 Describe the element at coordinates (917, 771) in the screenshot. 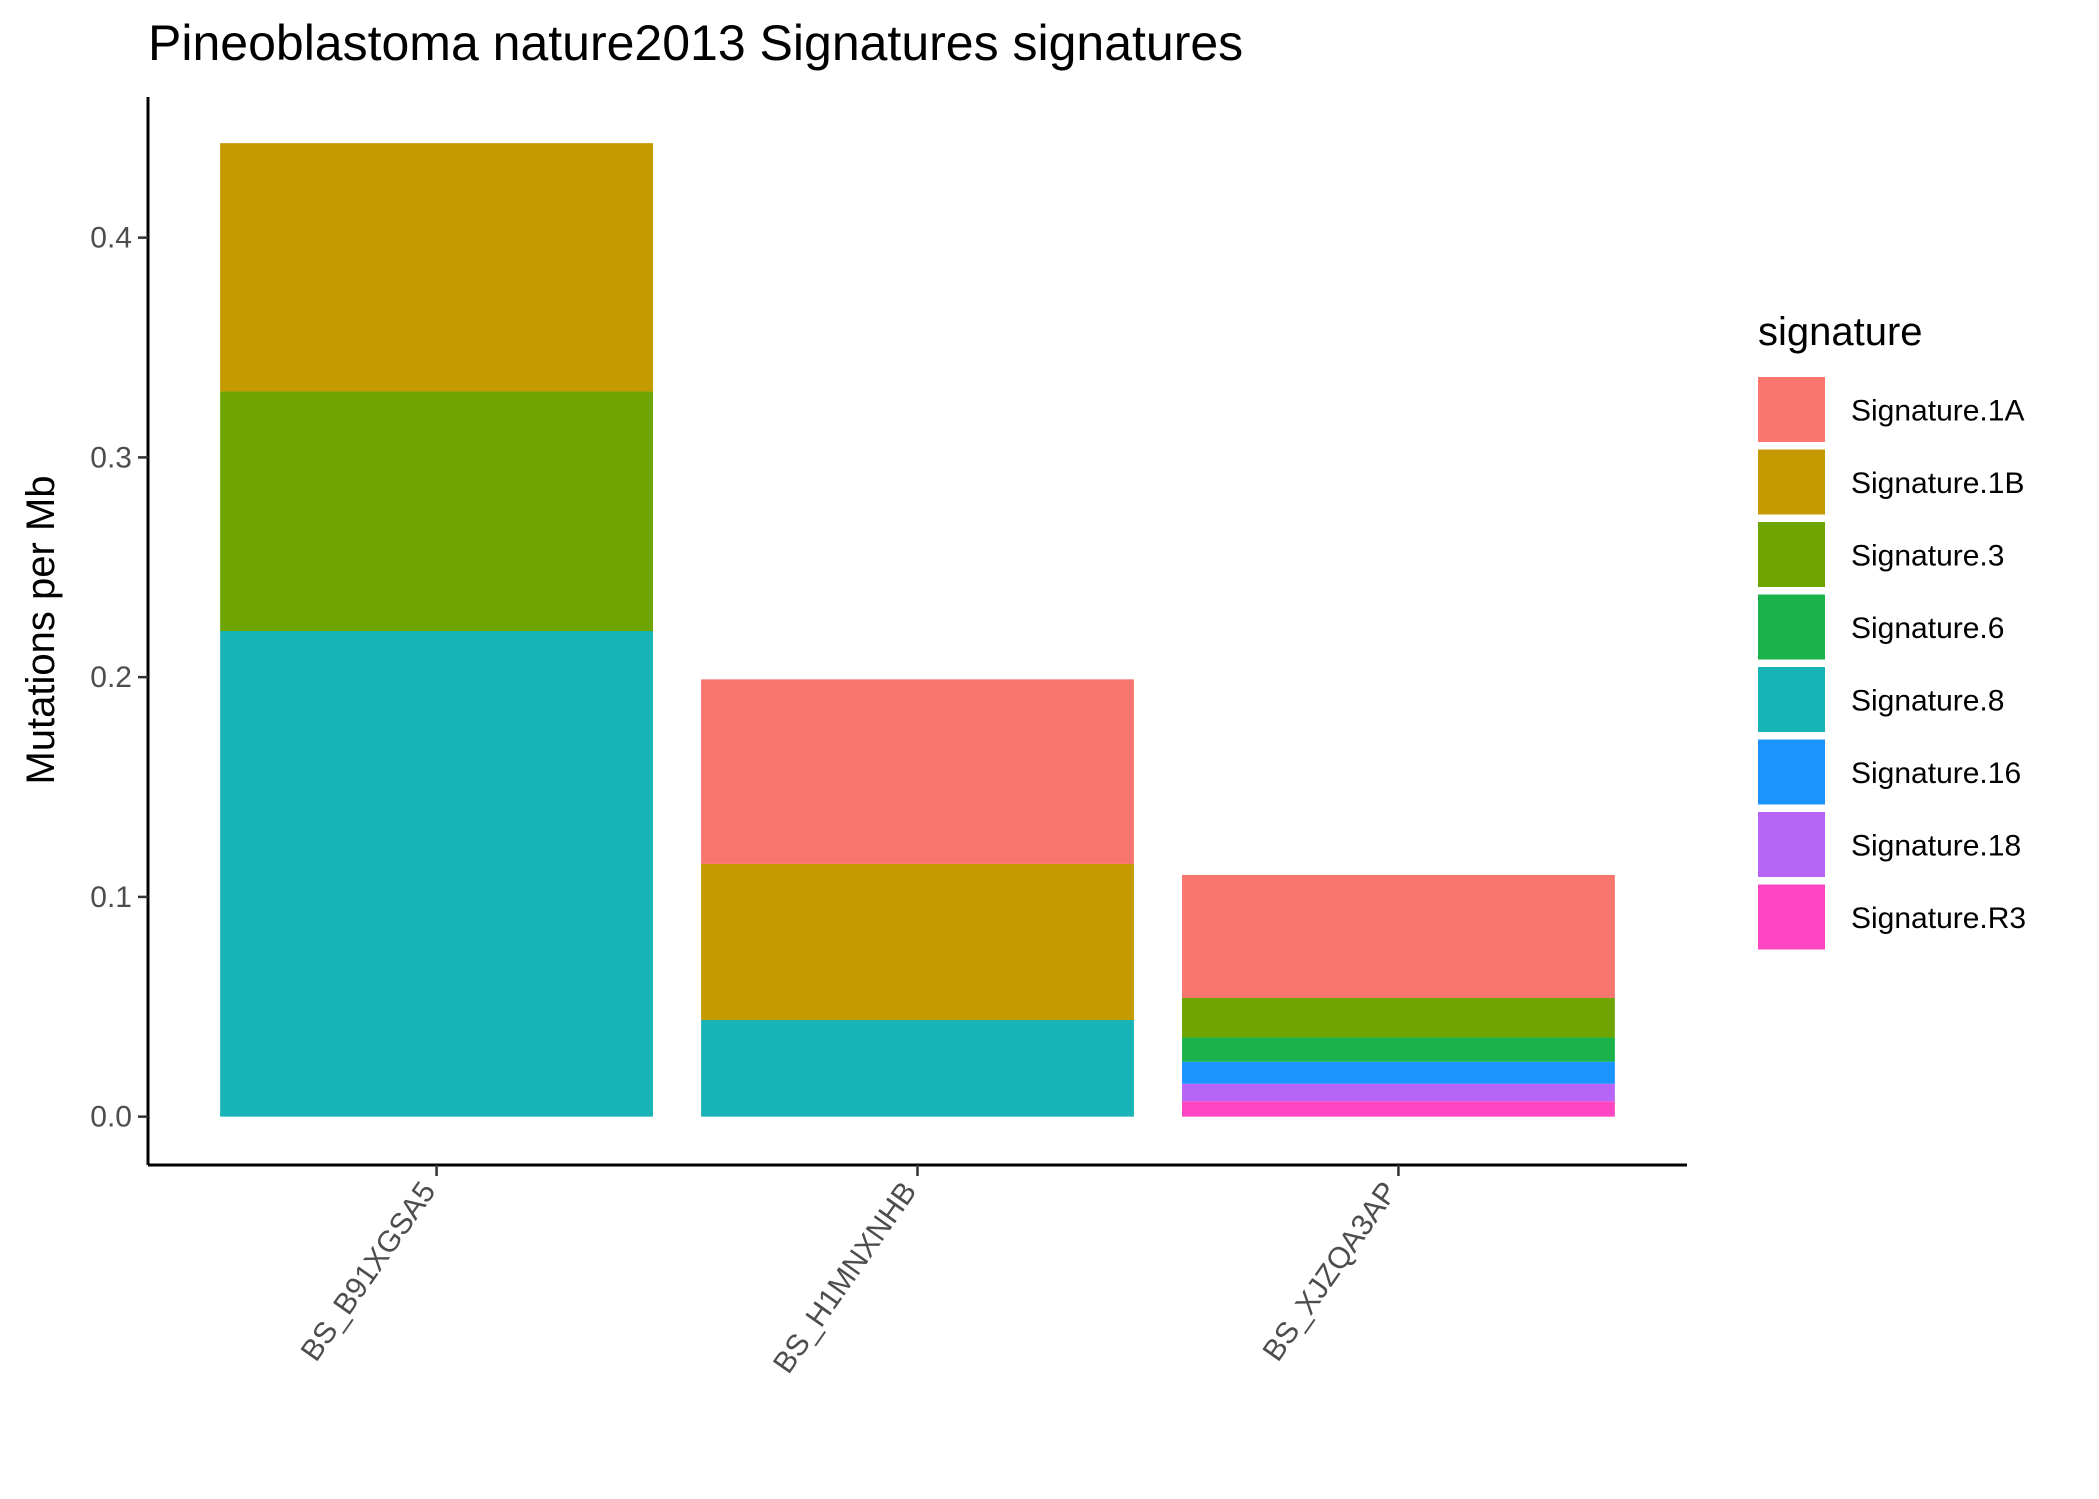

I see `bar-segment-BS_H1MNXNHB-Signature.1A` at that location.